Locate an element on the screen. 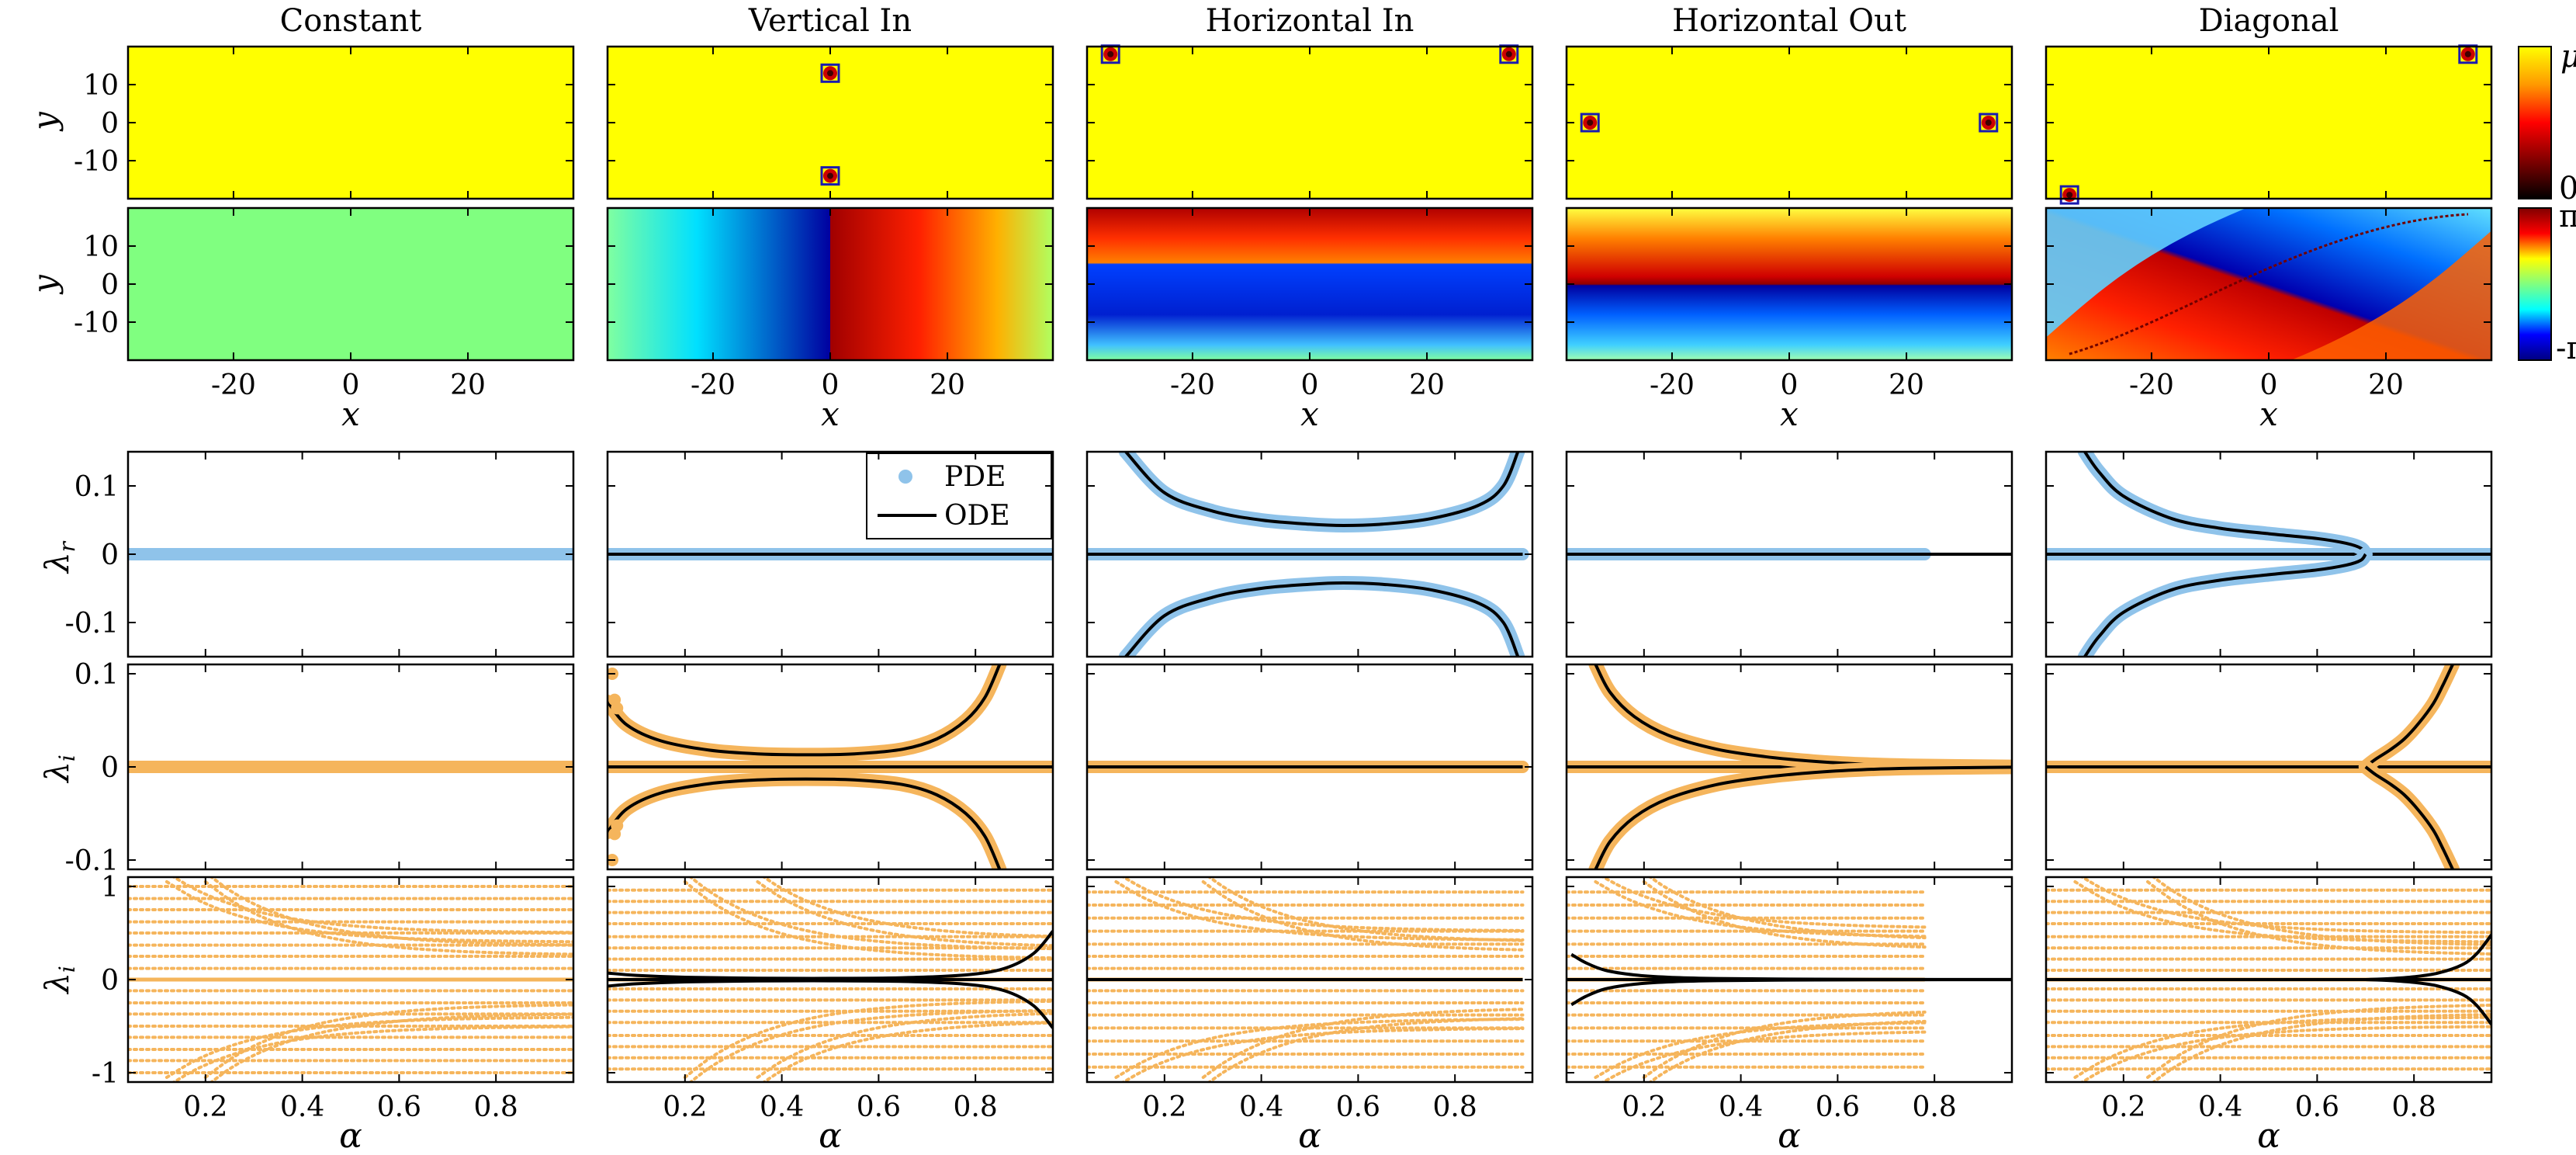 This screenshot has height=1155, width=2576. svg-text: λi is located at coordinates (59, 769).